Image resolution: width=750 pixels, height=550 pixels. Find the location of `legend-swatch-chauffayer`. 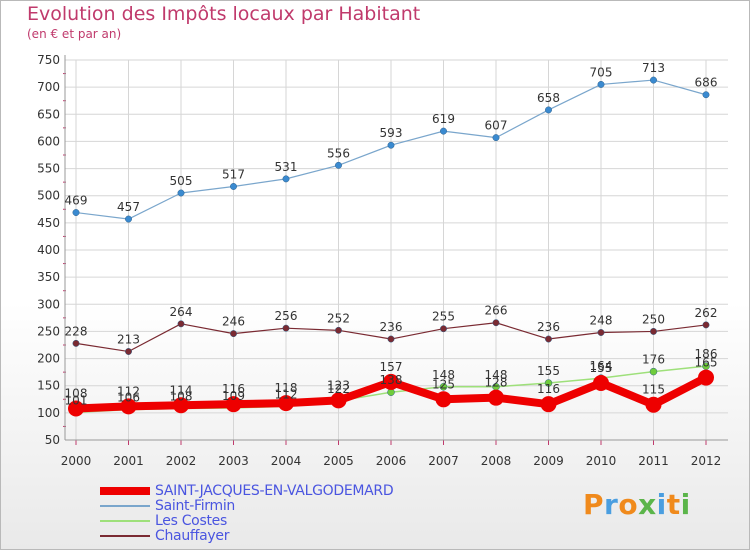

legend-swatch-chauffayer is located at coordinates (125, 536).